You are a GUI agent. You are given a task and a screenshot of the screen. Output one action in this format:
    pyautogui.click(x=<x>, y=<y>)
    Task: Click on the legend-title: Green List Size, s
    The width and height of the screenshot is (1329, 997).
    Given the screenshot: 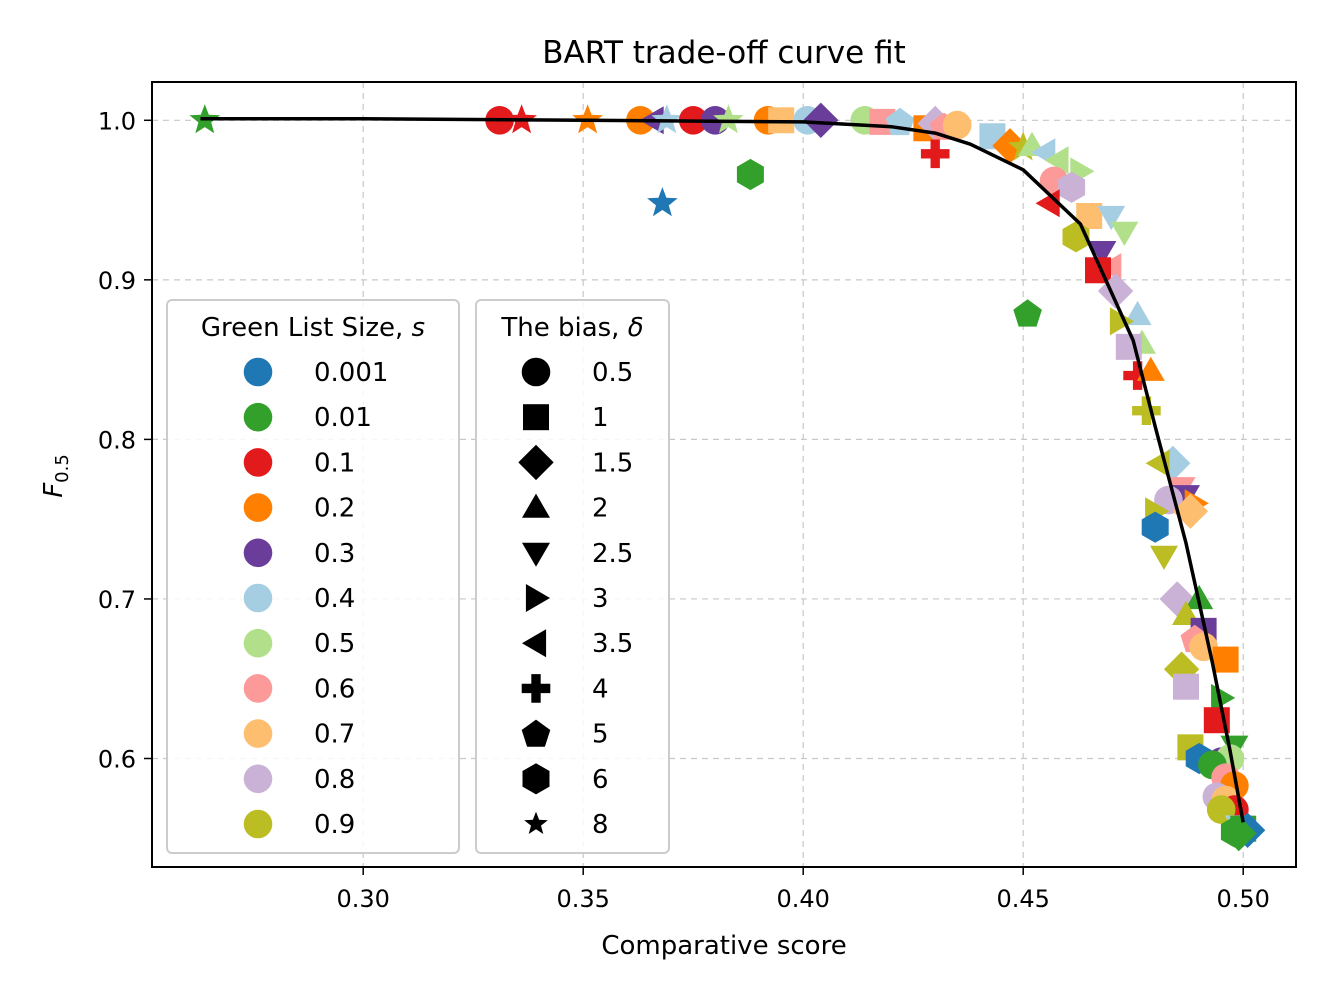 What is the action you would take?
    pyautogui.click(x=313, y=328)
    